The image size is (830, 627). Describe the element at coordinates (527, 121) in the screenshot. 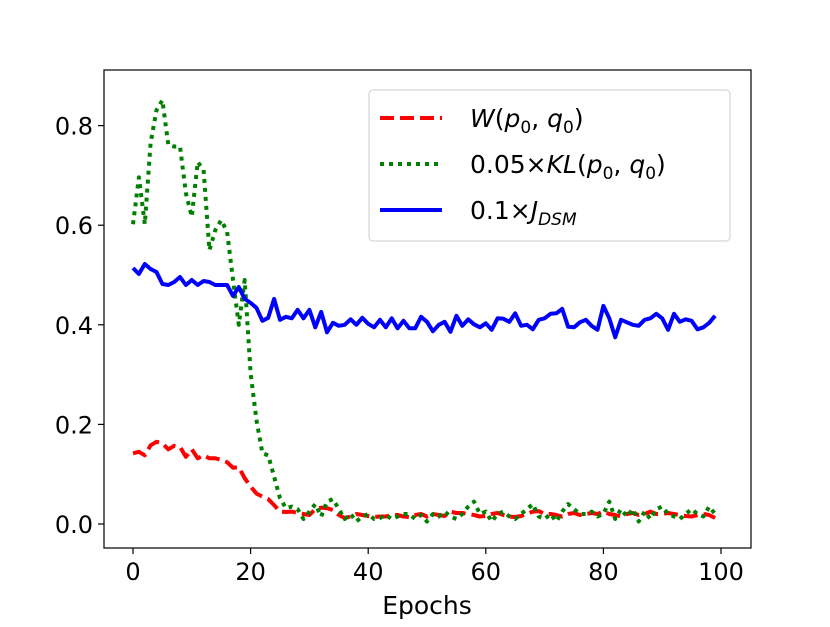

I see `legend-label-1: W(p0​, q0​)` at that location.